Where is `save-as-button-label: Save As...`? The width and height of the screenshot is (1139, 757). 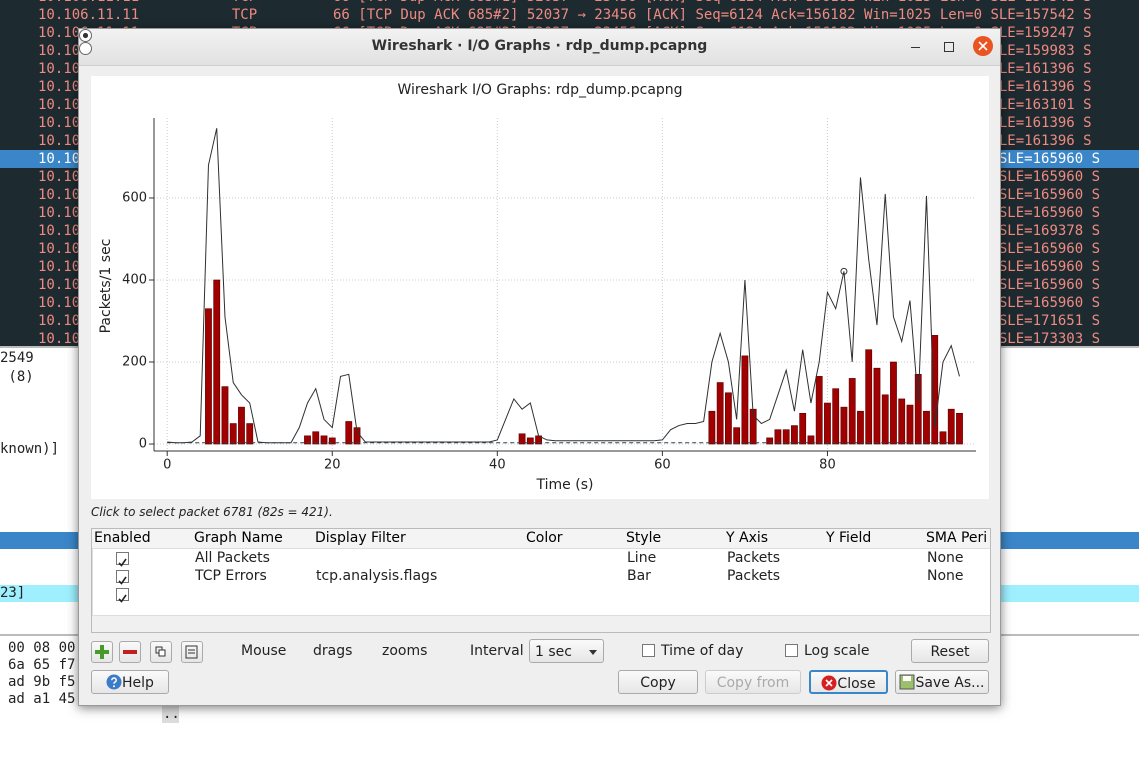 save-as-button-label: Save As... is located at coordinates (950, 683).